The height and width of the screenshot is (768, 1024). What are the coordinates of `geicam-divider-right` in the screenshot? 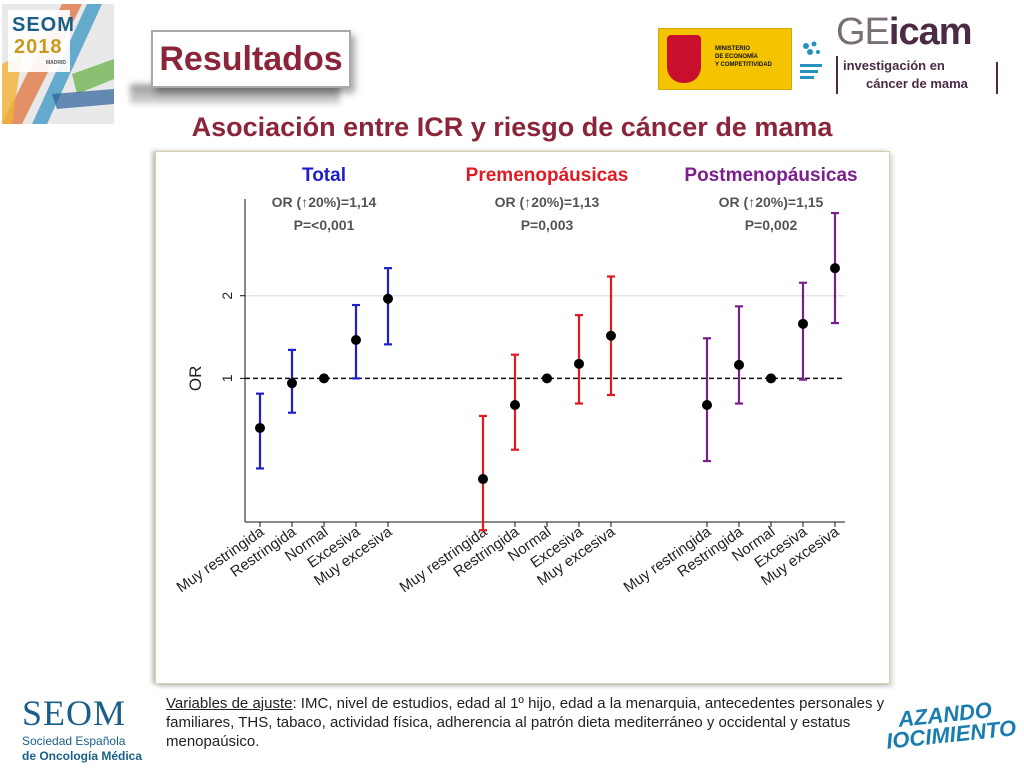 It's located at (997, 78).